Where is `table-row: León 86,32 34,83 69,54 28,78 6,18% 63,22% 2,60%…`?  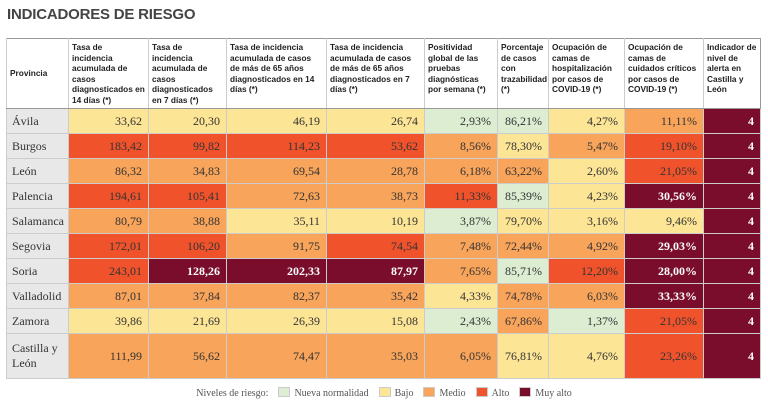 table-row: León 86,32 34,83 69,54 28,78 6,18% 63,22% 2,60%… is located at coordinates (383, 171).